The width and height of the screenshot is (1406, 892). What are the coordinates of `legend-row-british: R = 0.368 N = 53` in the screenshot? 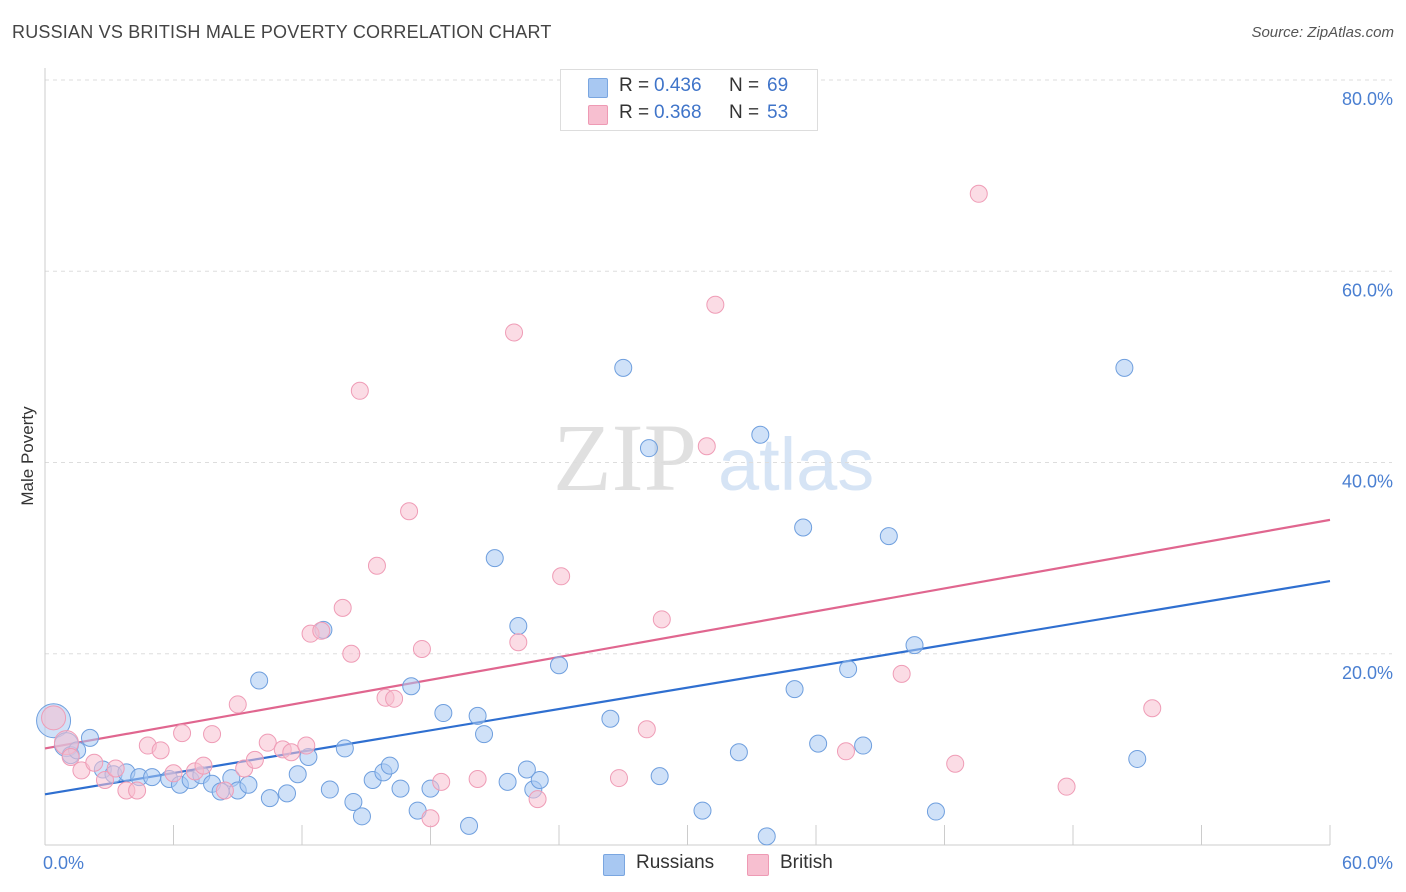 It's located at (689, 115).